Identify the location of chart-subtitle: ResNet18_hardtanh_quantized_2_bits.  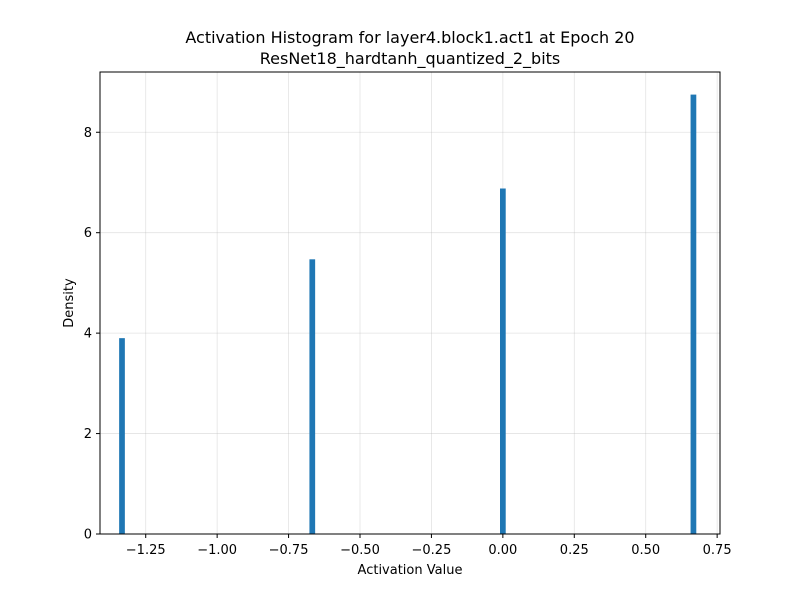
(410, 59).